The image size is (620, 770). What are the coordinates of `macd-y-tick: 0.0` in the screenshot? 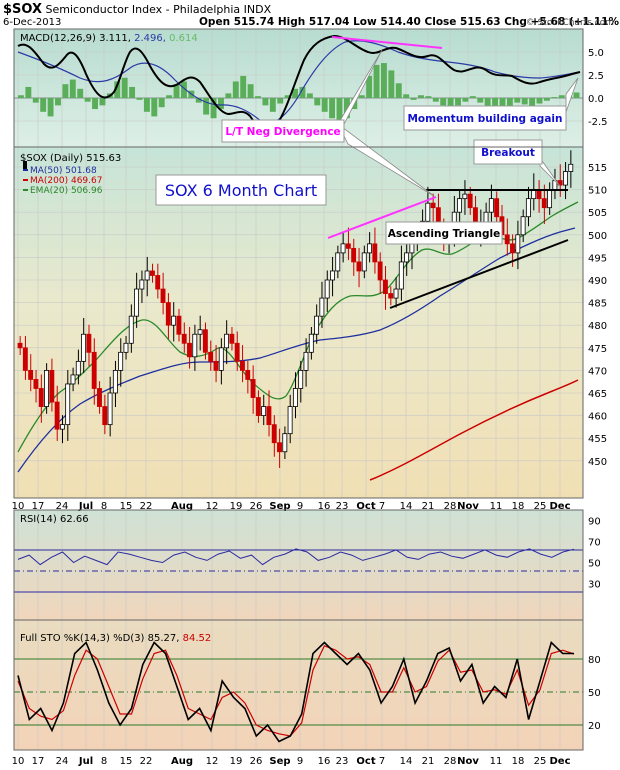 It's located at (596, 99).